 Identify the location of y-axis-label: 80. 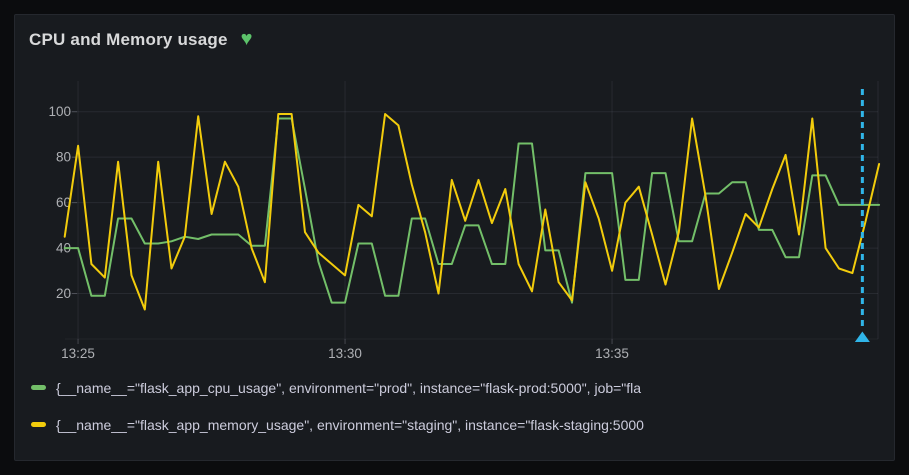
(63, 157).